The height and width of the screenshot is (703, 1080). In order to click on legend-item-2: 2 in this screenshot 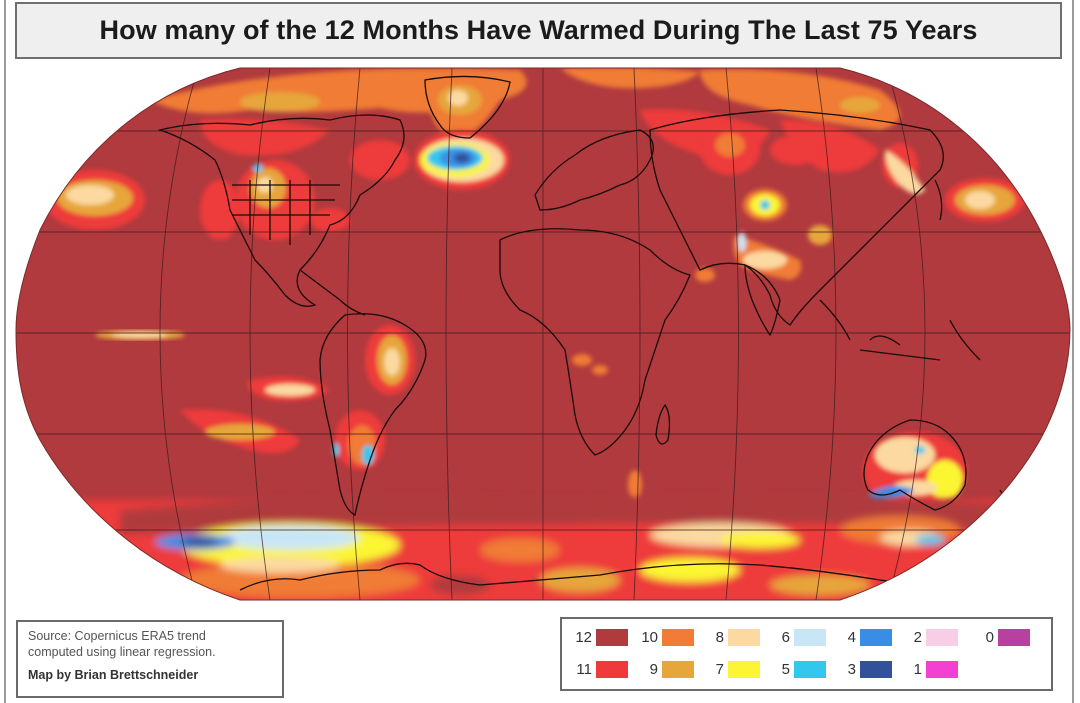, I will do `click(929, 637)`.